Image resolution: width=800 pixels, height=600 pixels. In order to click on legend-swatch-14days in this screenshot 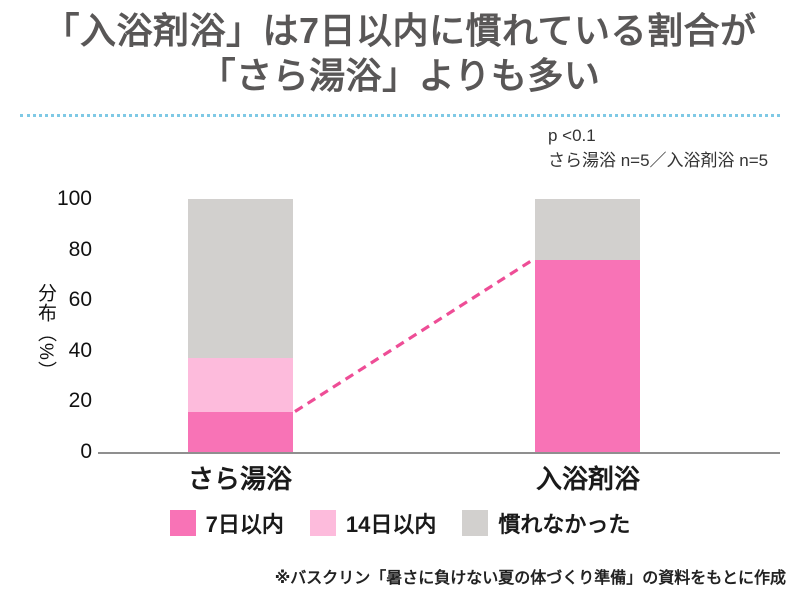, I will do `click(322, 523)`.